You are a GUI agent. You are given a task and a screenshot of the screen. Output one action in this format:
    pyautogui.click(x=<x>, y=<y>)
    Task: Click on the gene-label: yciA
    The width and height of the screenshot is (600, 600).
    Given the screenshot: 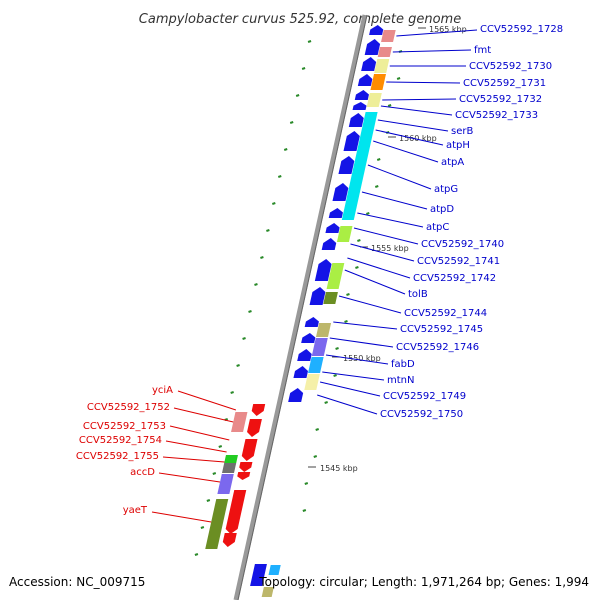 What is the action you would take?
    pyautogui.click(x=162, y=390)
    